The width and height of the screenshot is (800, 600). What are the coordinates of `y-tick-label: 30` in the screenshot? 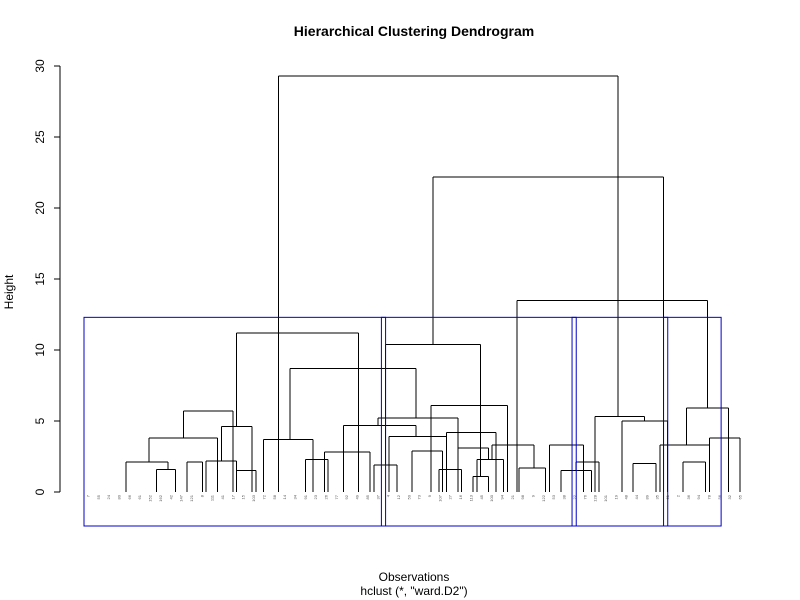 It's located at (40, 66).